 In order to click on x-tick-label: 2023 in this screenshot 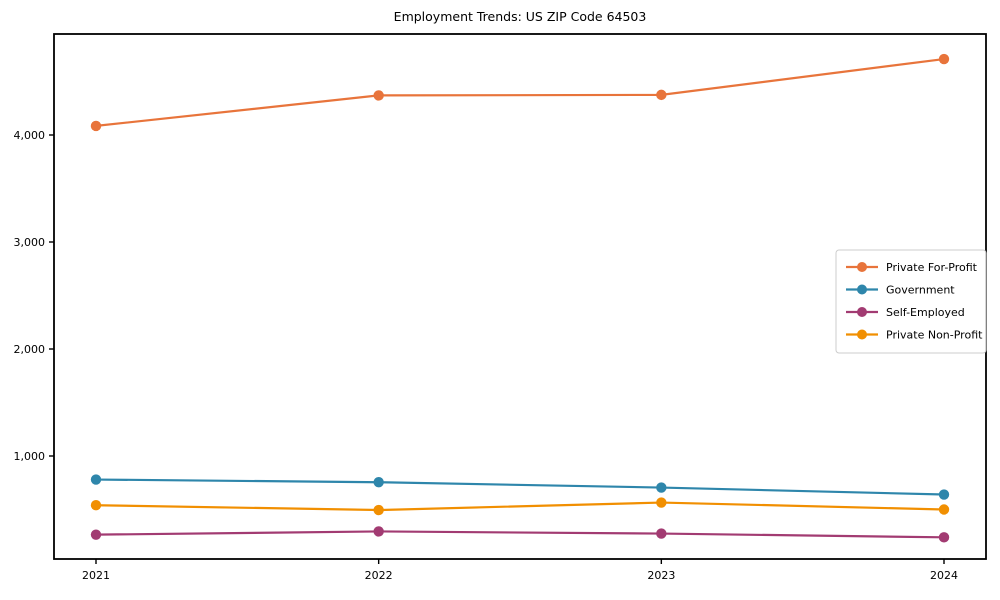, I will do `click(661, 575)`.